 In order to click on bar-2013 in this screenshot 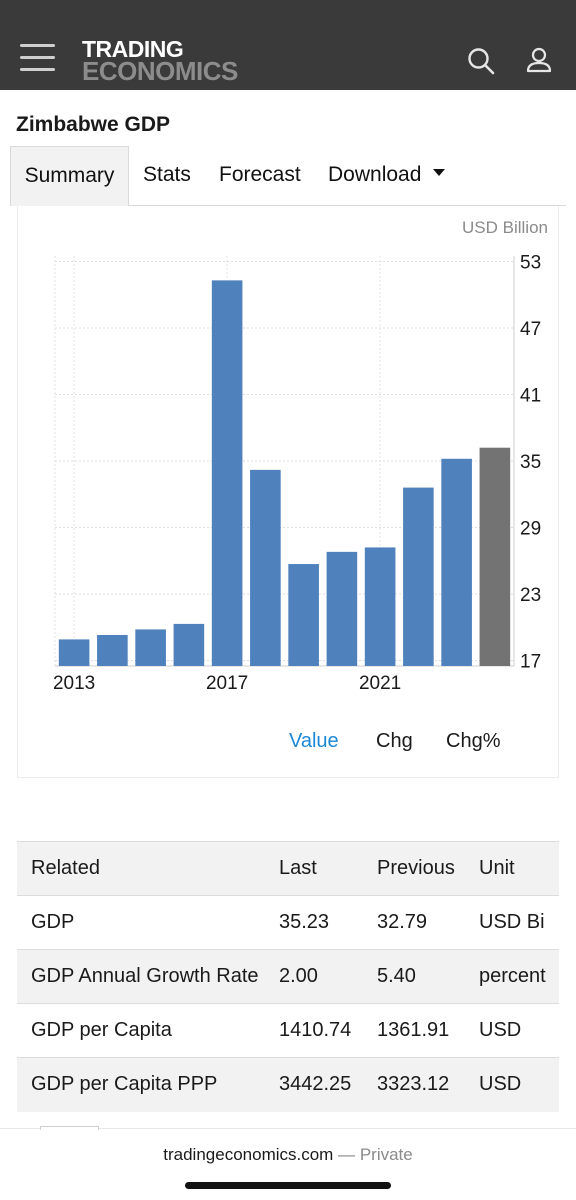, I will do `click(74, 652)`.